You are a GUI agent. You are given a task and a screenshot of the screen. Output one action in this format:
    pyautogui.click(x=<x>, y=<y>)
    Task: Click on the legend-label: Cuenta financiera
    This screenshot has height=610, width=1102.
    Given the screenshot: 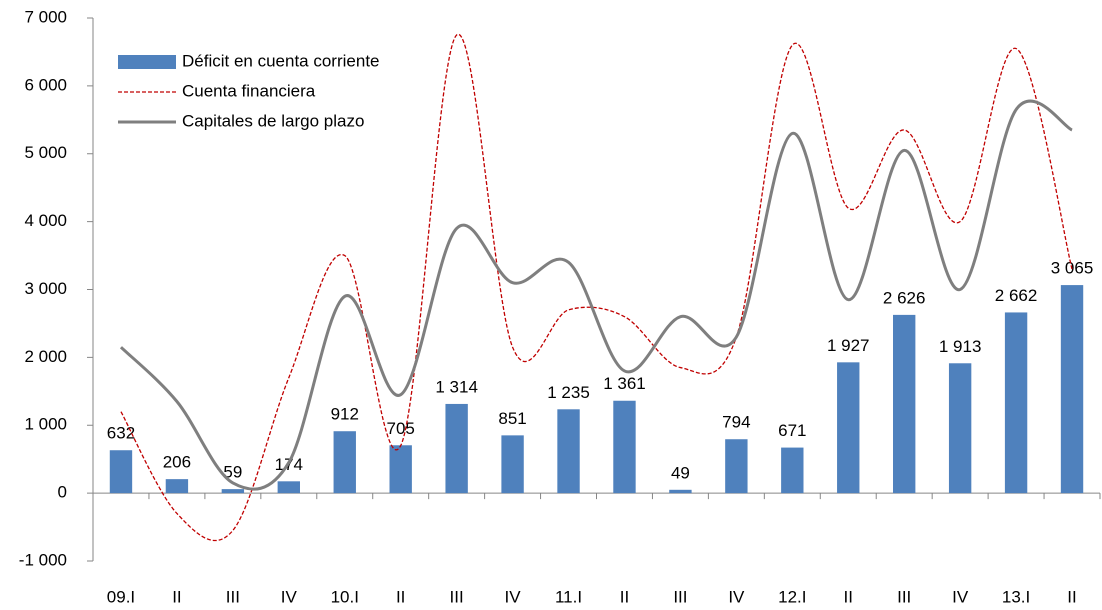 What is the action you would take?
    pyautogui.click(x=249, y=90)
    